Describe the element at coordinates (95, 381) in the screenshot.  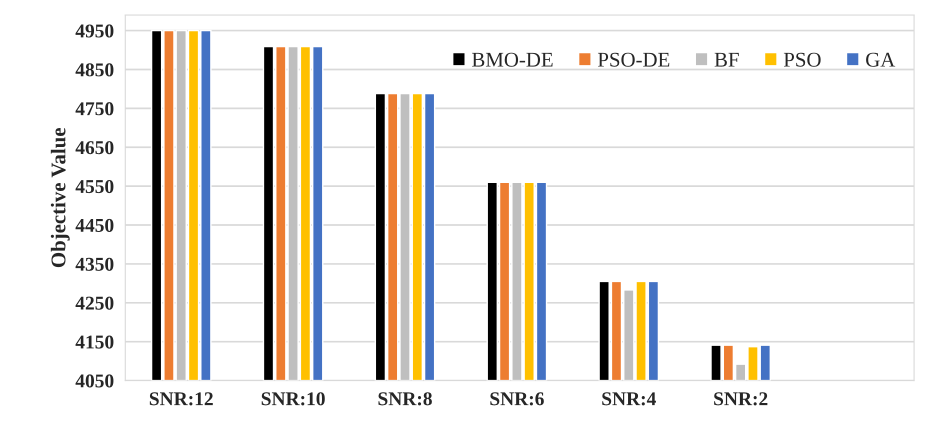
I see `y-tick-label: 4050` at that location.